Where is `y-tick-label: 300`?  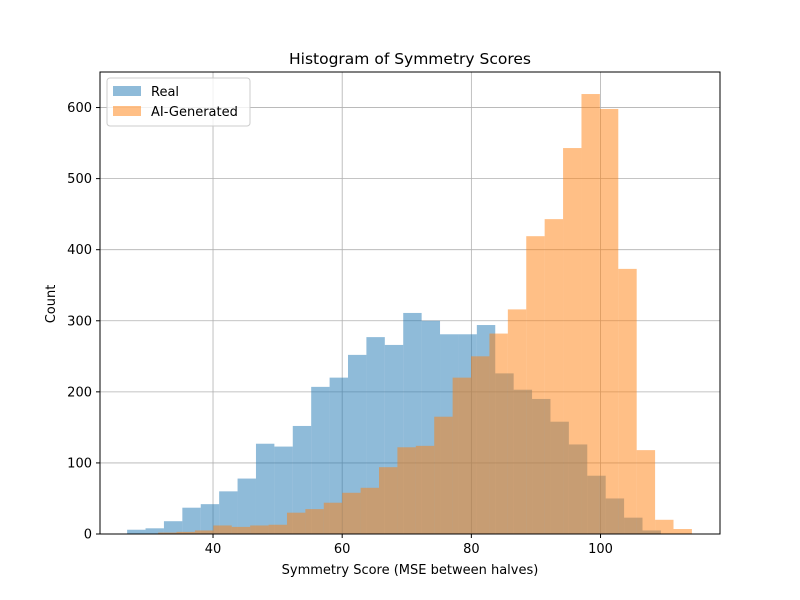 y-tick-label: 300 is located at coordinates (79, 321).